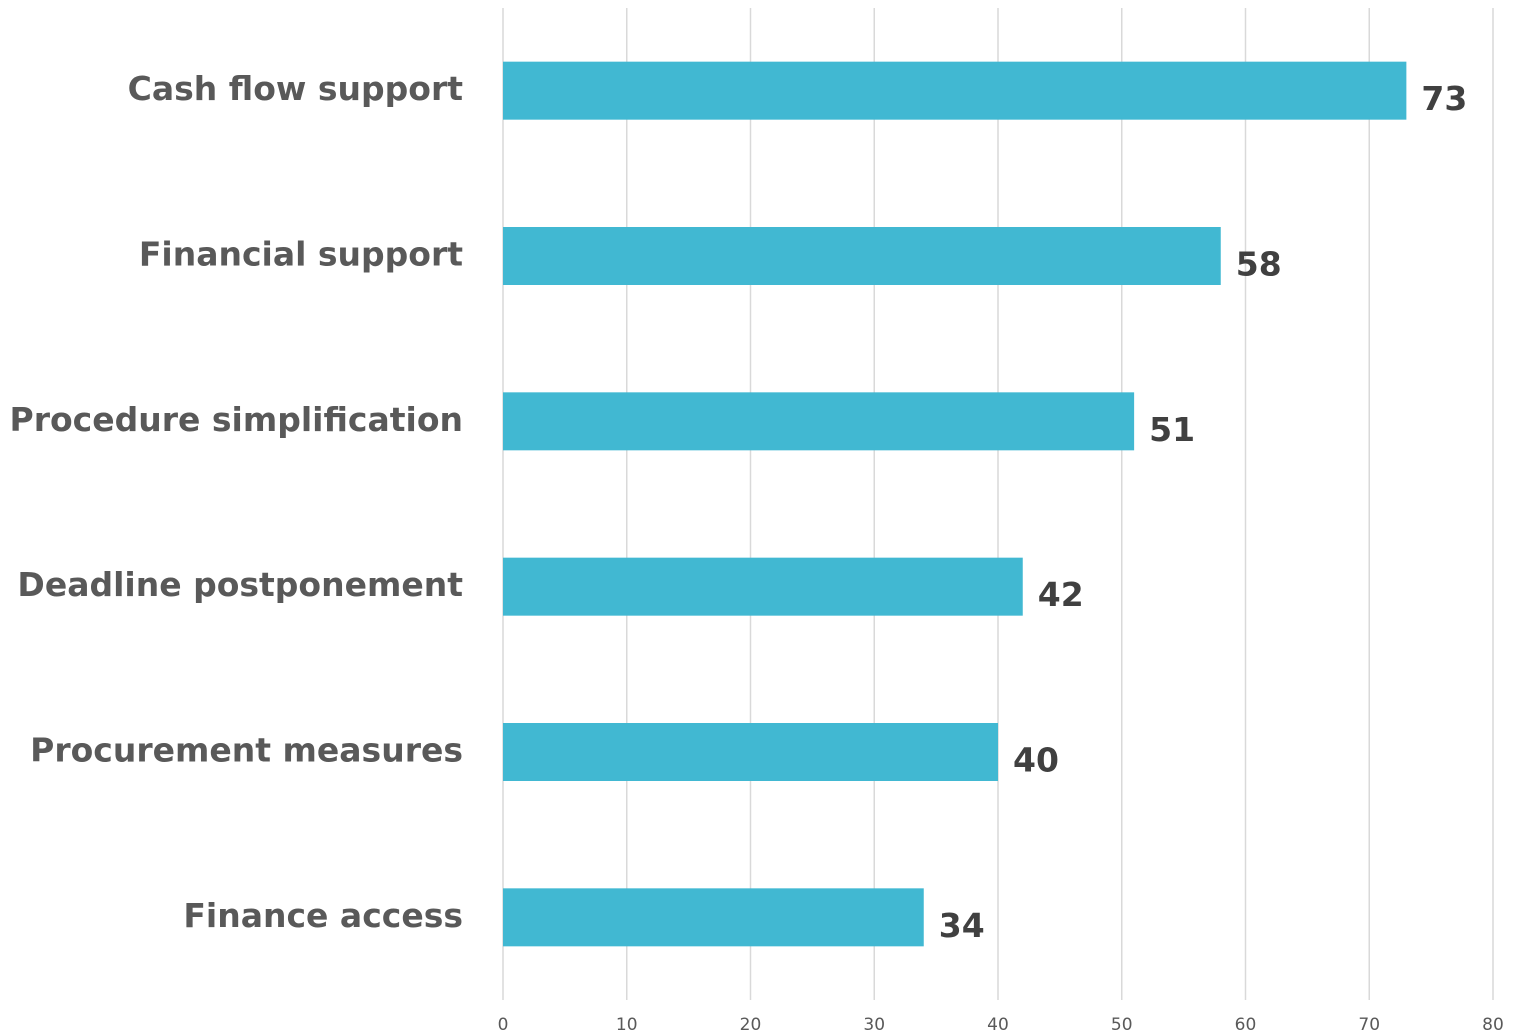  I want to click on y-tick-label: Procedure simplification, so click(236, 419).